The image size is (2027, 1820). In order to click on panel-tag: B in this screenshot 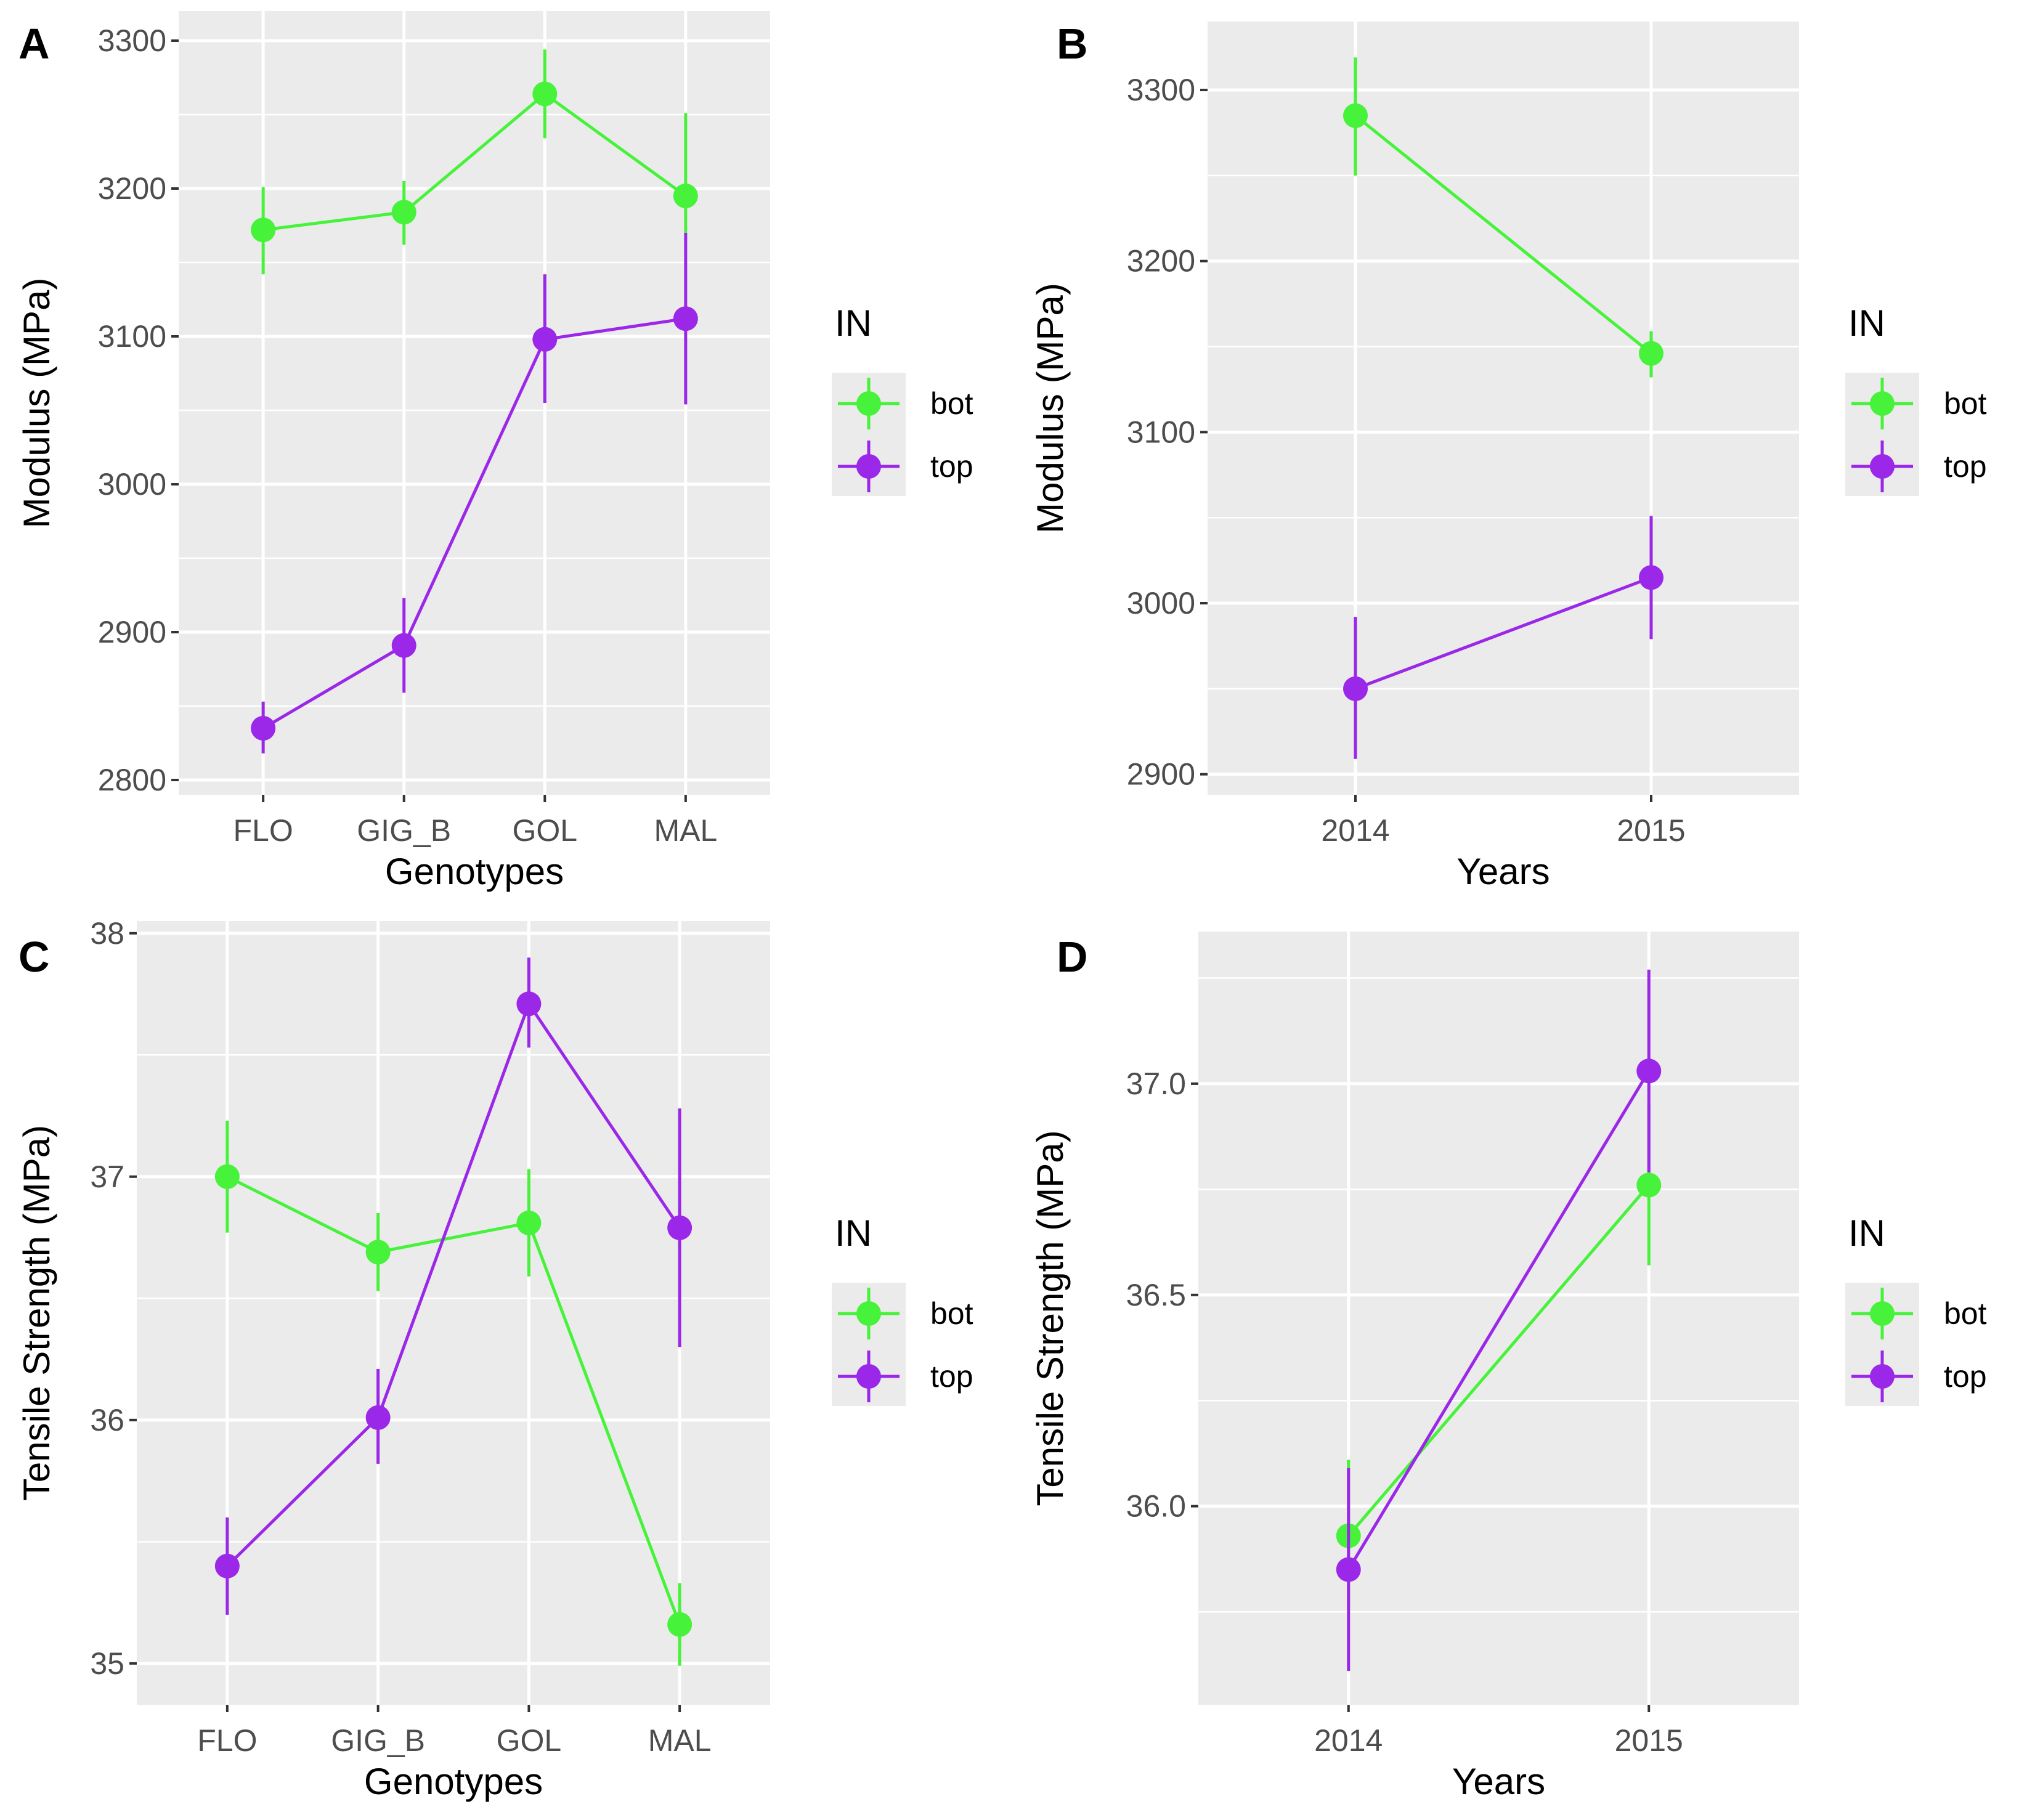, I will do `click(1072, 44)`.